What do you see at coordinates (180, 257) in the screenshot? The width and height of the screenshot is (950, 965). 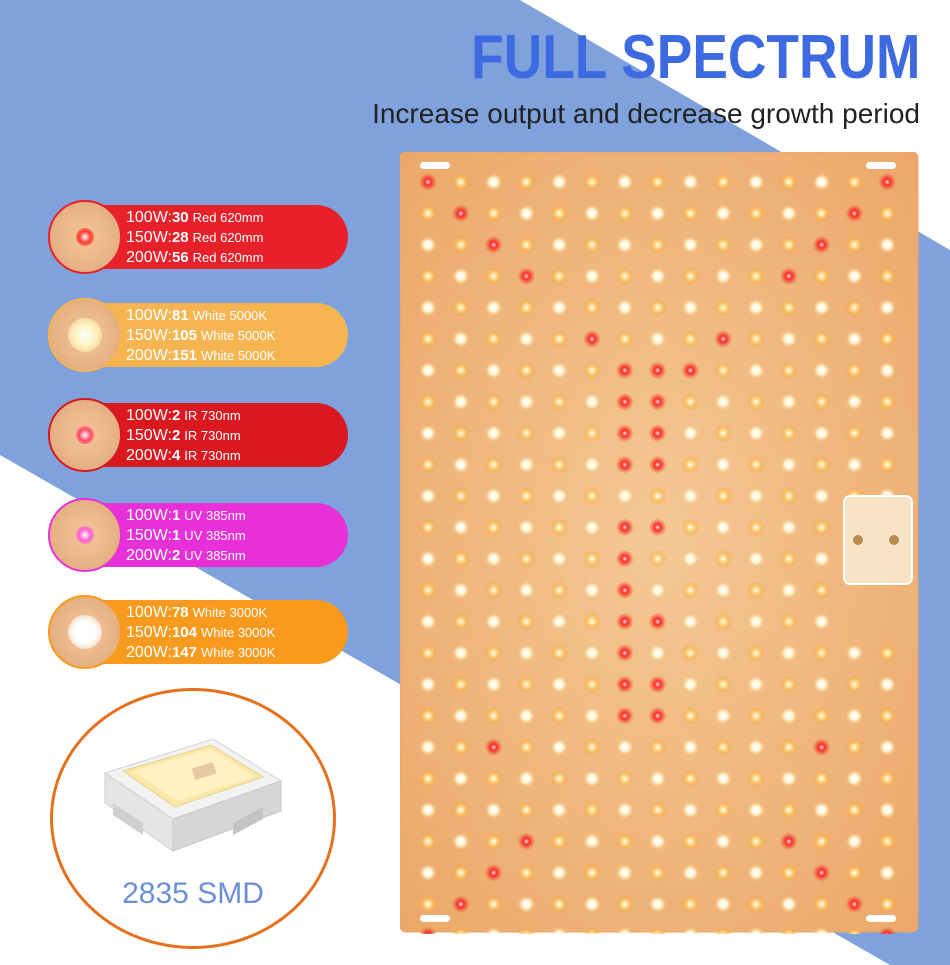 I see `spec-led-count: 56` at bounding box center [180, 257].